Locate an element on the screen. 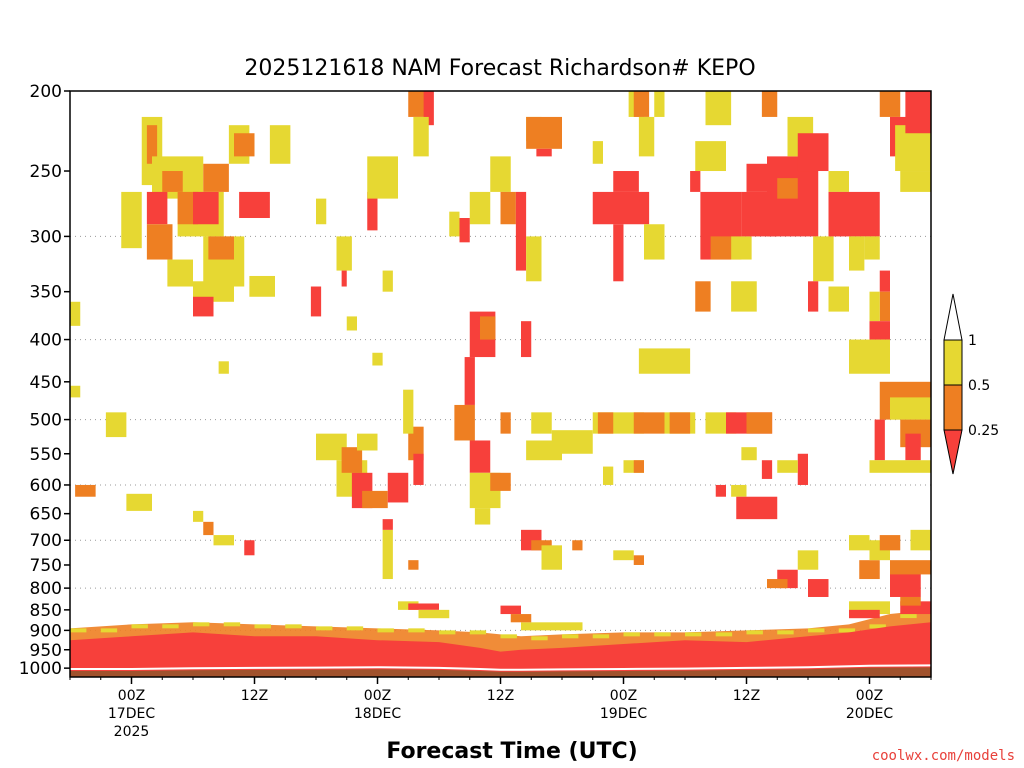 The width and height of the screenshot is (1024, 768). x-tick-label: 18DEC is located at coordinates (377, 714).